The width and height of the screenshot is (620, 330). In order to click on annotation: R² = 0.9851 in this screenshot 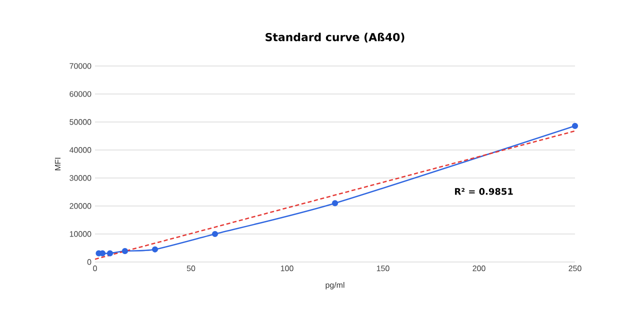, I will do `click(484, 191)`.